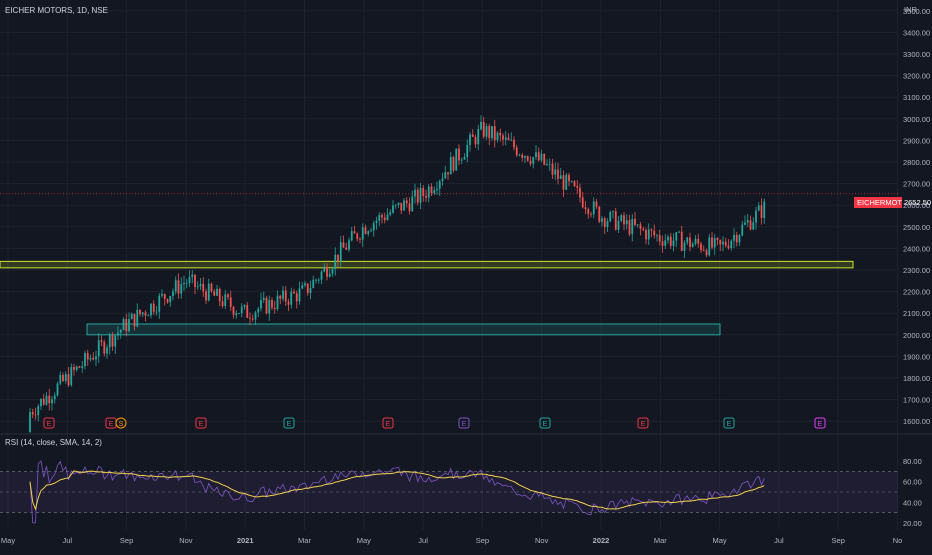 This screenshot has height=555, width=932. What do you see at coordinates (56, 10) in the screenshot?
I see `symbol-legend: EICHER MOTORS, 1D, NSE` at bounding box center [56, 10].